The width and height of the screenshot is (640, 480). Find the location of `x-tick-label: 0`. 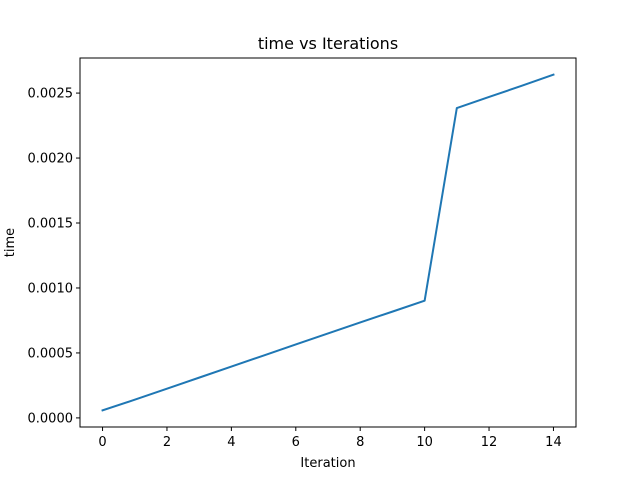

x-tick-label: 0 is located at coordinates (102, 442).